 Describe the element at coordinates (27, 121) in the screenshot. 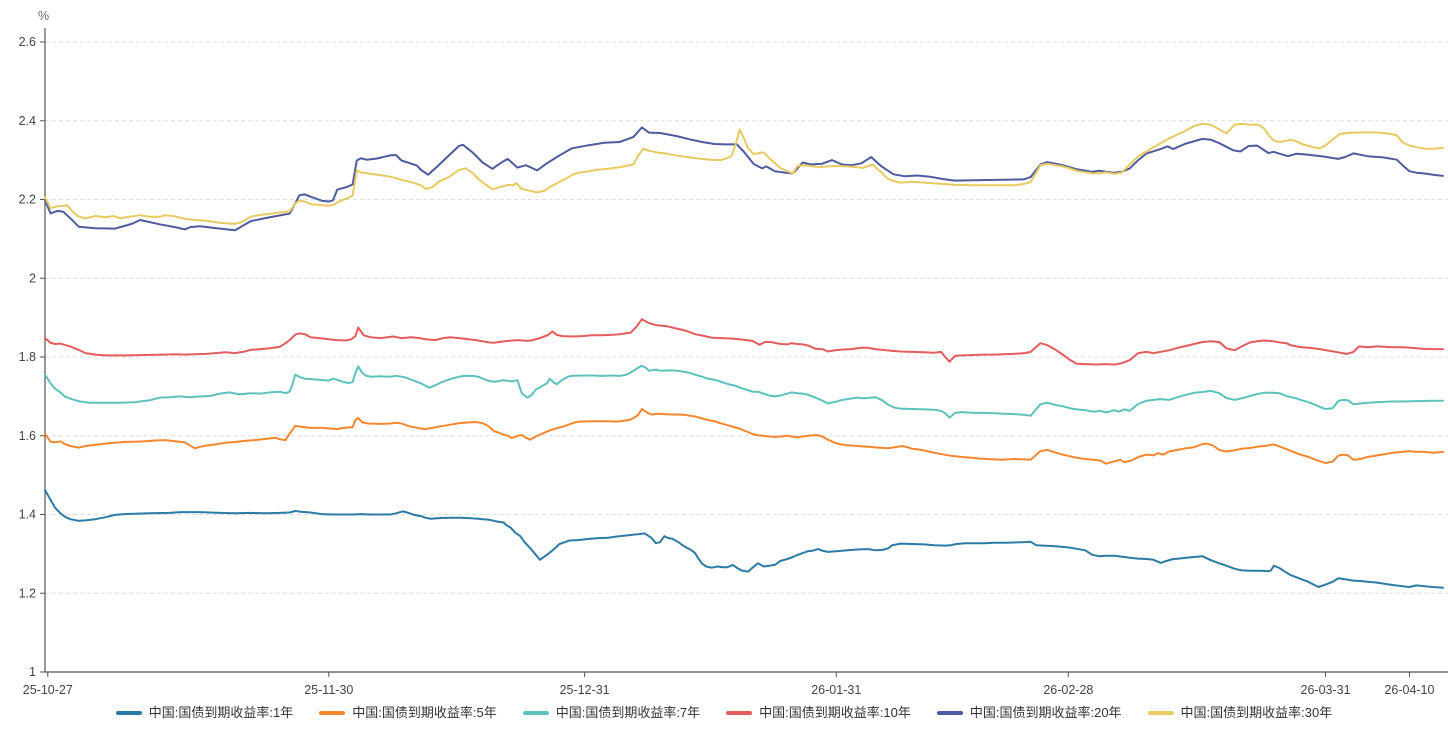

I see `y-axis-label: 2.4` at that location.